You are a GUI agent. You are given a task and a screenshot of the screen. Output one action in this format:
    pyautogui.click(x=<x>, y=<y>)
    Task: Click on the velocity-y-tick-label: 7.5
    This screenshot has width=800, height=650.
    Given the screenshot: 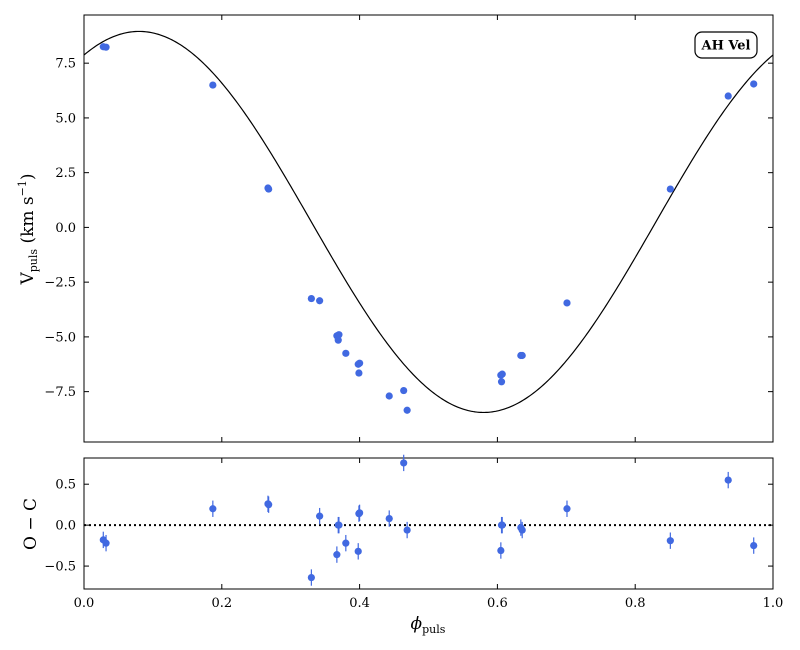 What is the action you would take?
    pyautogui.click(x=65, y=64)
    